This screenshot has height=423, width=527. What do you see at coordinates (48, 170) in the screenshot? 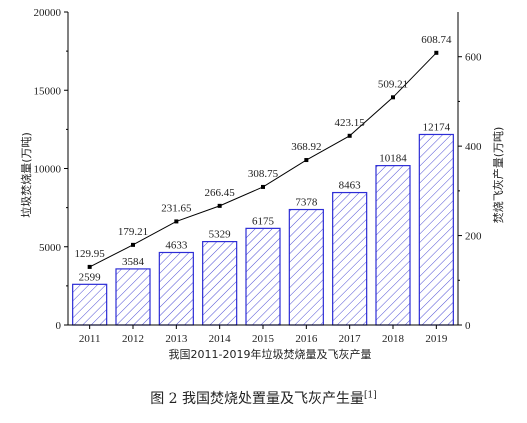
I see `y-tick-label: 10000` at bounding box center [48, 170].